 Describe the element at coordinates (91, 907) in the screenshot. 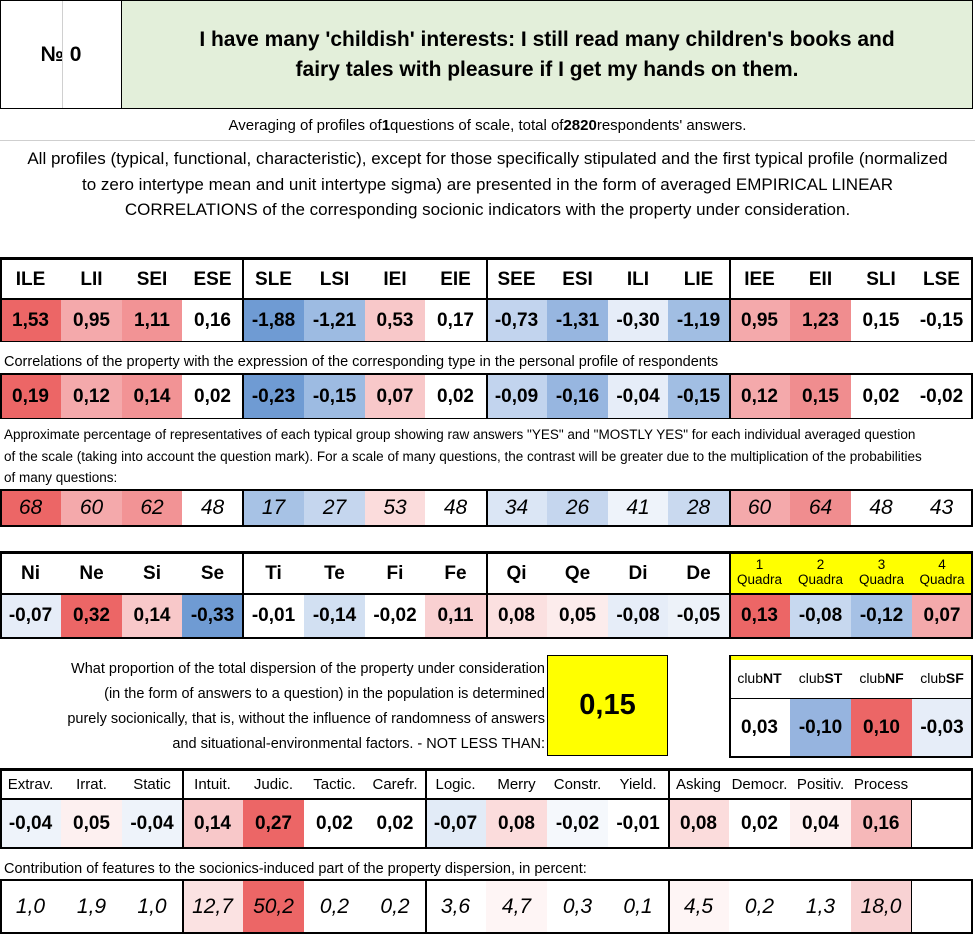

I see `trait-contribution-value: 1,9` at that location.